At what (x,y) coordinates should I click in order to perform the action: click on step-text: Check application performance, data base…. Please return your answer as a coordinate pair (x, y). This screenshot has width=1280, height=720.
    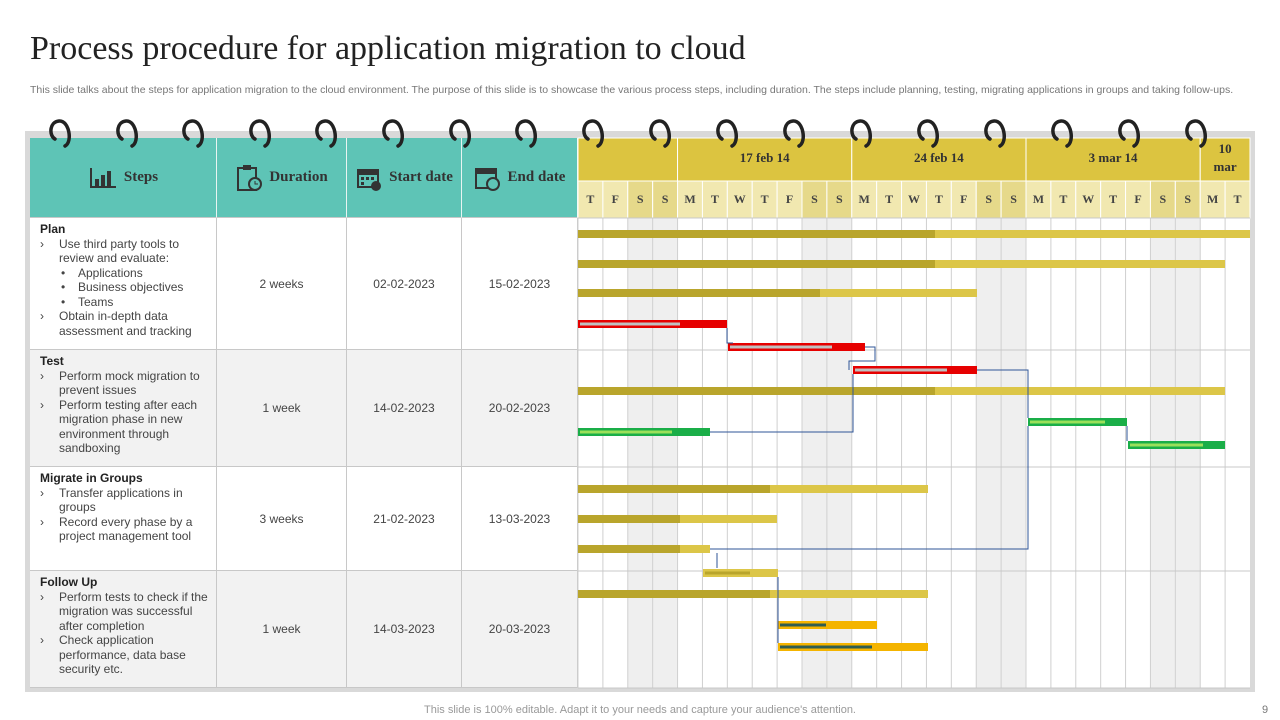
    Looking at the image, I should click on (122, 654).